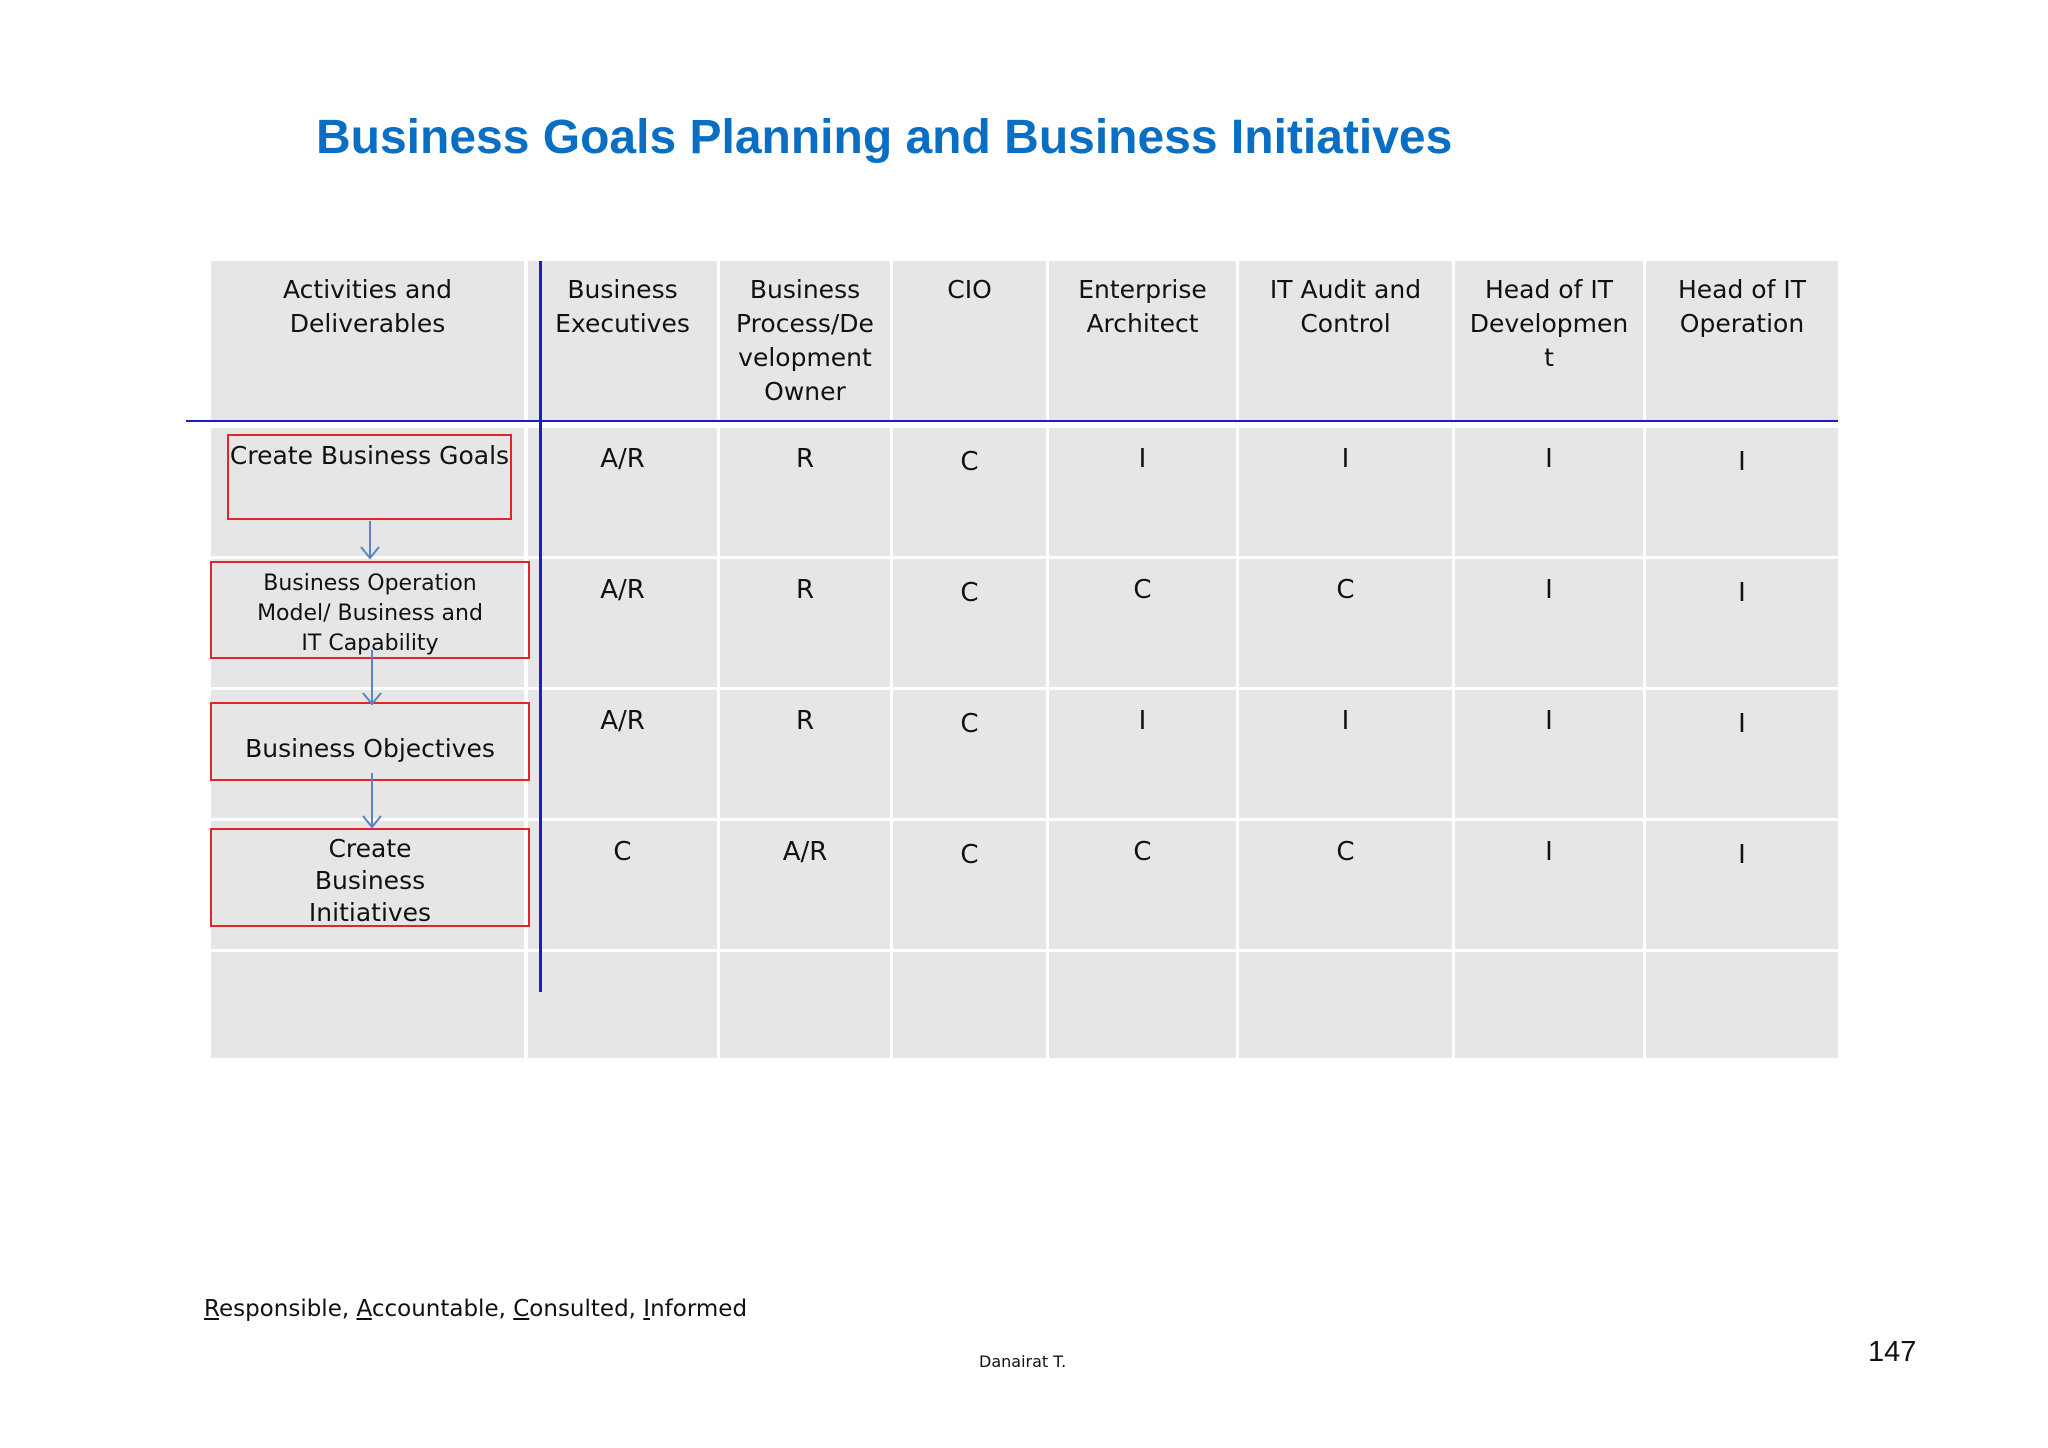 This screenshot has width=2048, height=1448. Describe the element at coordinates (1742, 341) in the screenshot. I see `column-header-head-it-operation: Head of IT Operation` at that location.